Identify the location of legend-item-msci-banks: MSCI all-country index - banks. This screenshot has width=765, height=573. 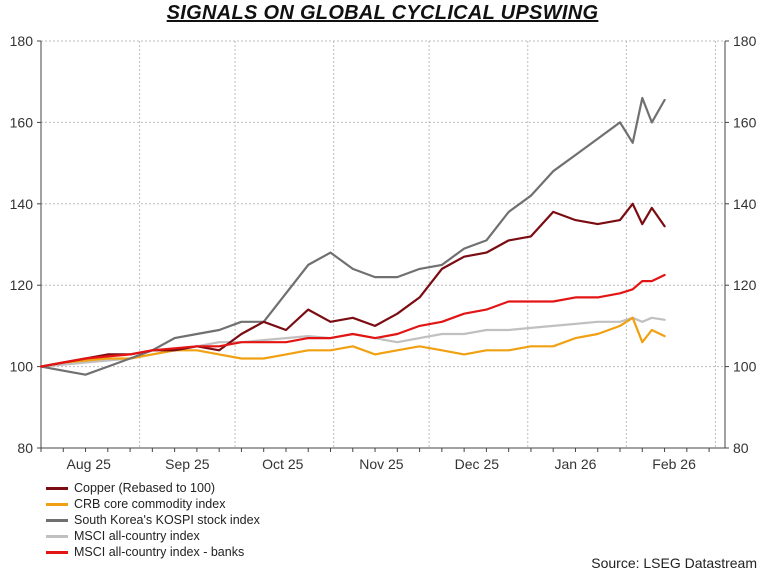
(153, 552).